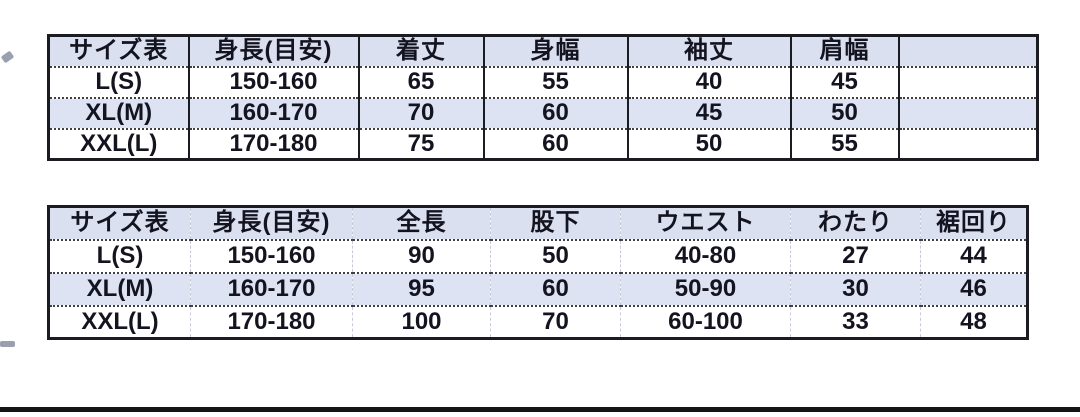 The image size is (1080, 417). What do you see at coordinates (974, 288) in the screenshot?
I see `value-cell: 46` at bounding box center [974, 288].